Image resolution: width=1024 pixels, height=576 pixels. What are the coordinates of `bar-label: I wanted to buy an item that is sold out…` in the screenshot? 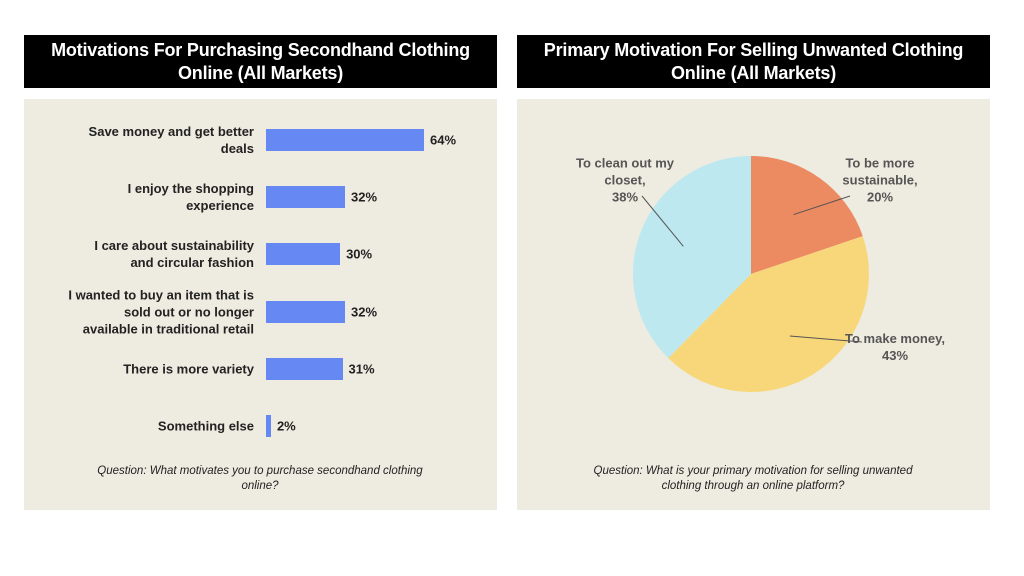 It's located at (161, 312).